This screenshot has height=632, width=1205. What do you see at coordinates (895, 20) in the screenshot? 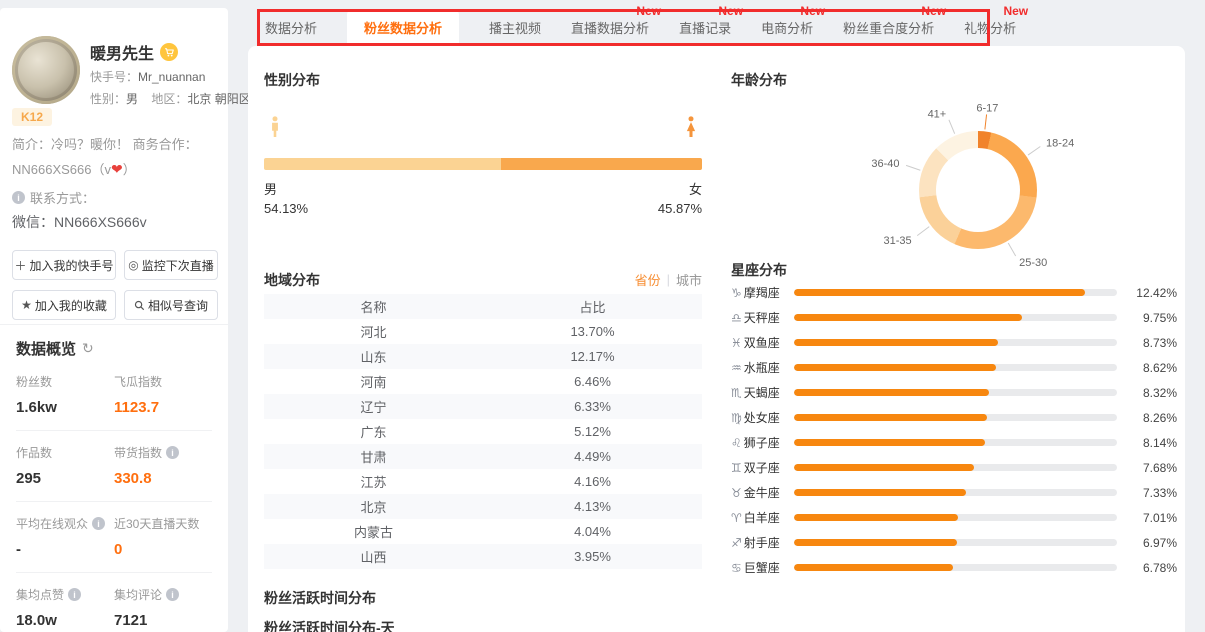
I see `tab-fans-overlap: 粉丝重合度分析 New` at bounding box center [895, 20].